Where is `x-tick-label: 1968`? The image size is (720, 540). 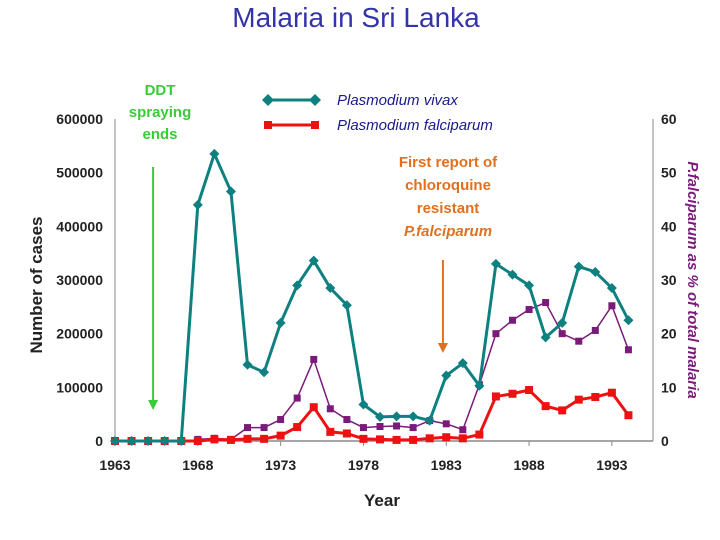 x-tick-label: 1968 is located at coordinates (197, 465).